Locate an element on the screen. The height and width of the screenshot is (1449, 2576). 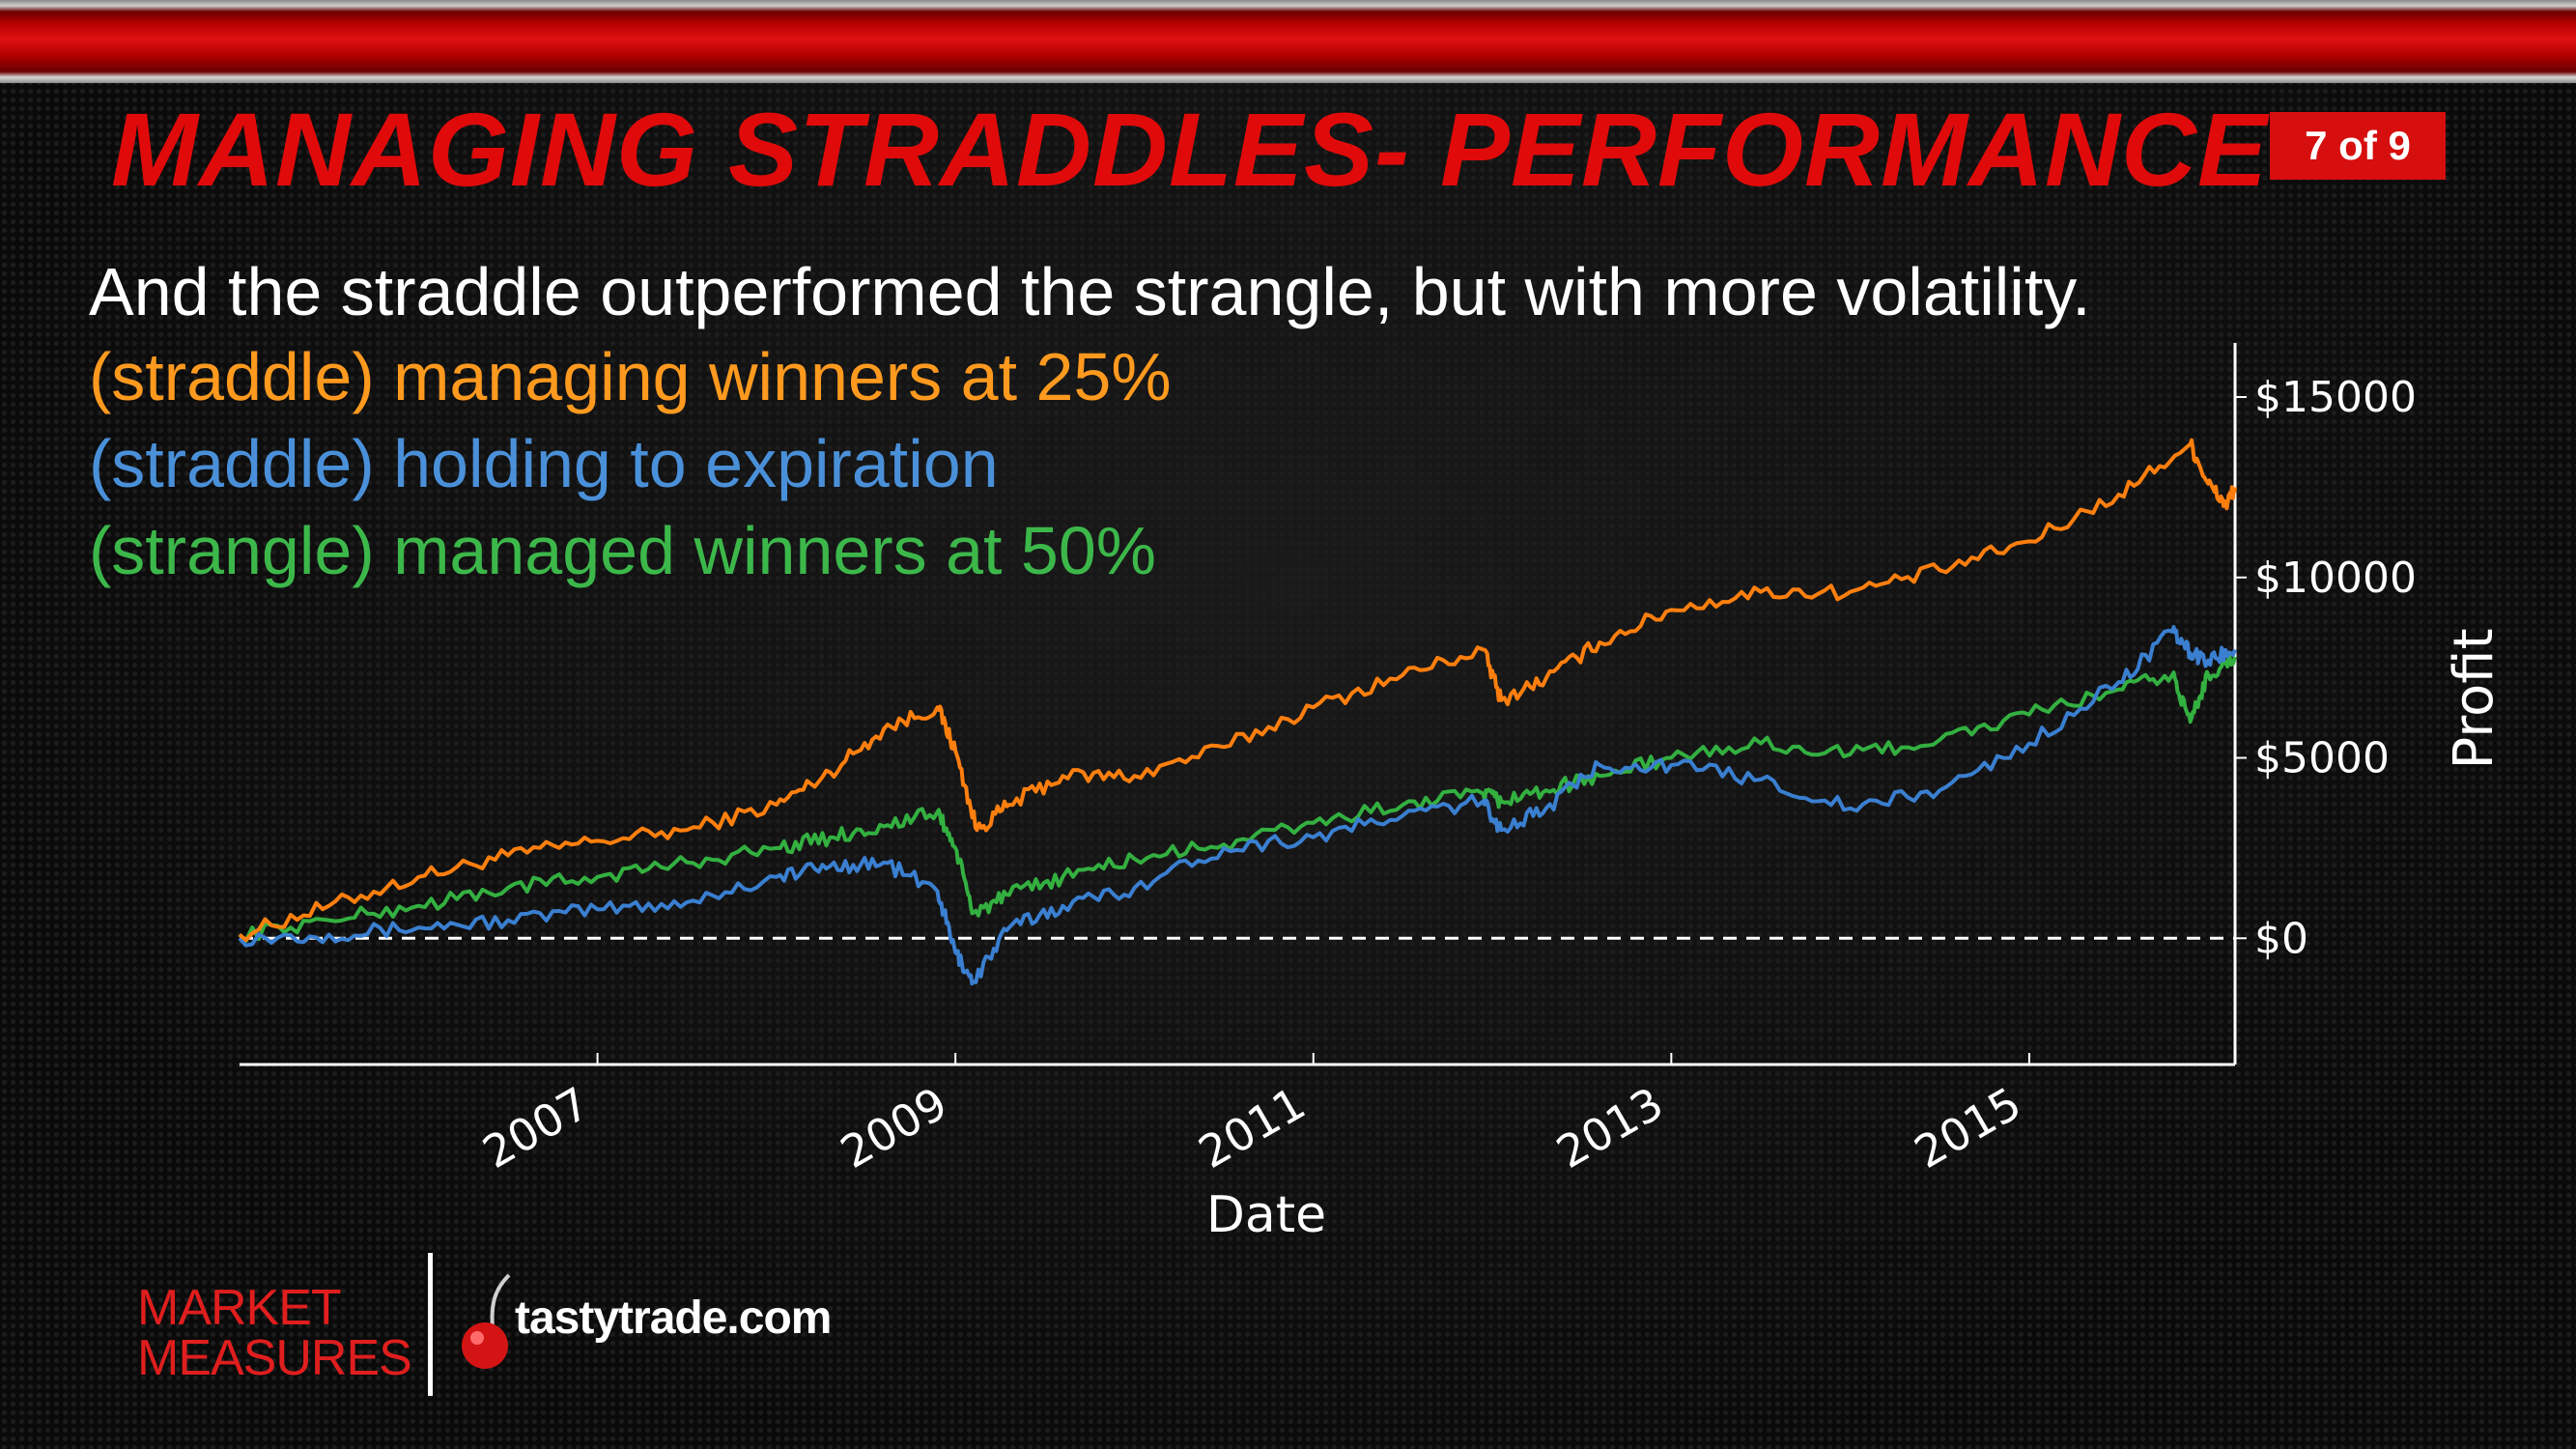
x-tick-label-2015: 2015 is located at coordinates (1967, 1128).